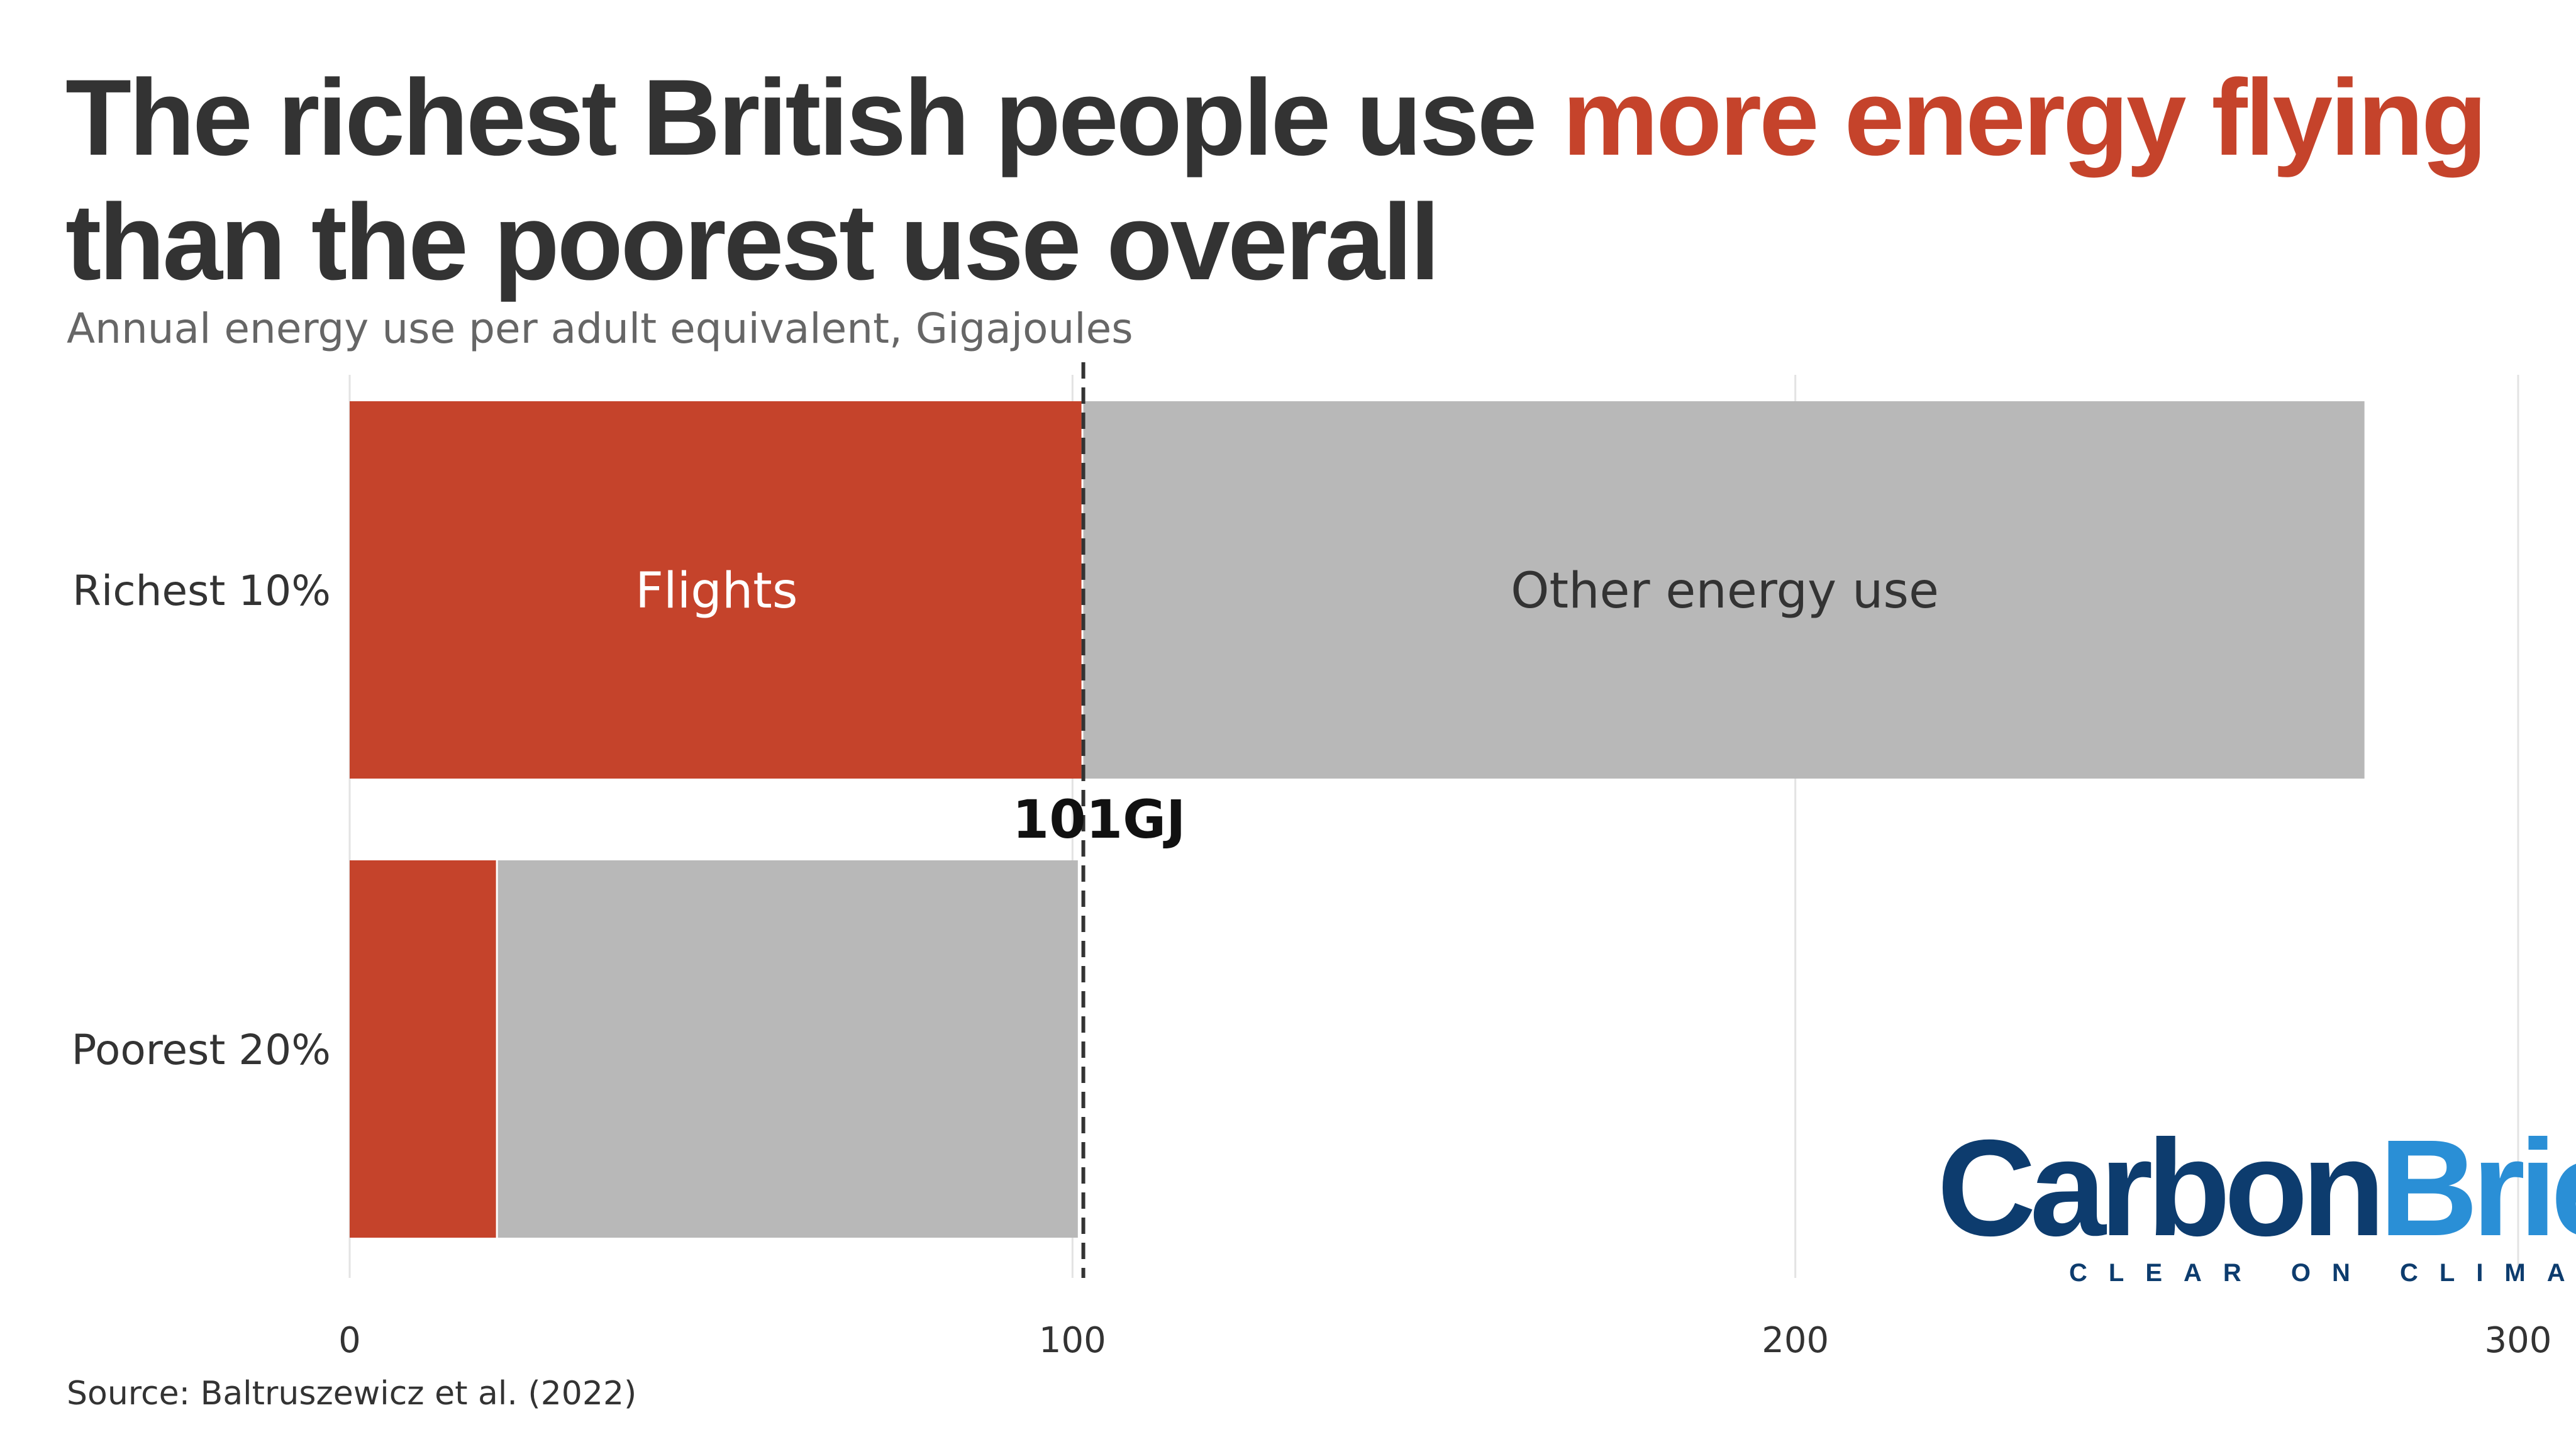 This screenshot has width=2576, height=1449. Describe the element at coordinates (1287, 591) in the screenshot. I see `segment-labels: Flights Other energy use` at that location.